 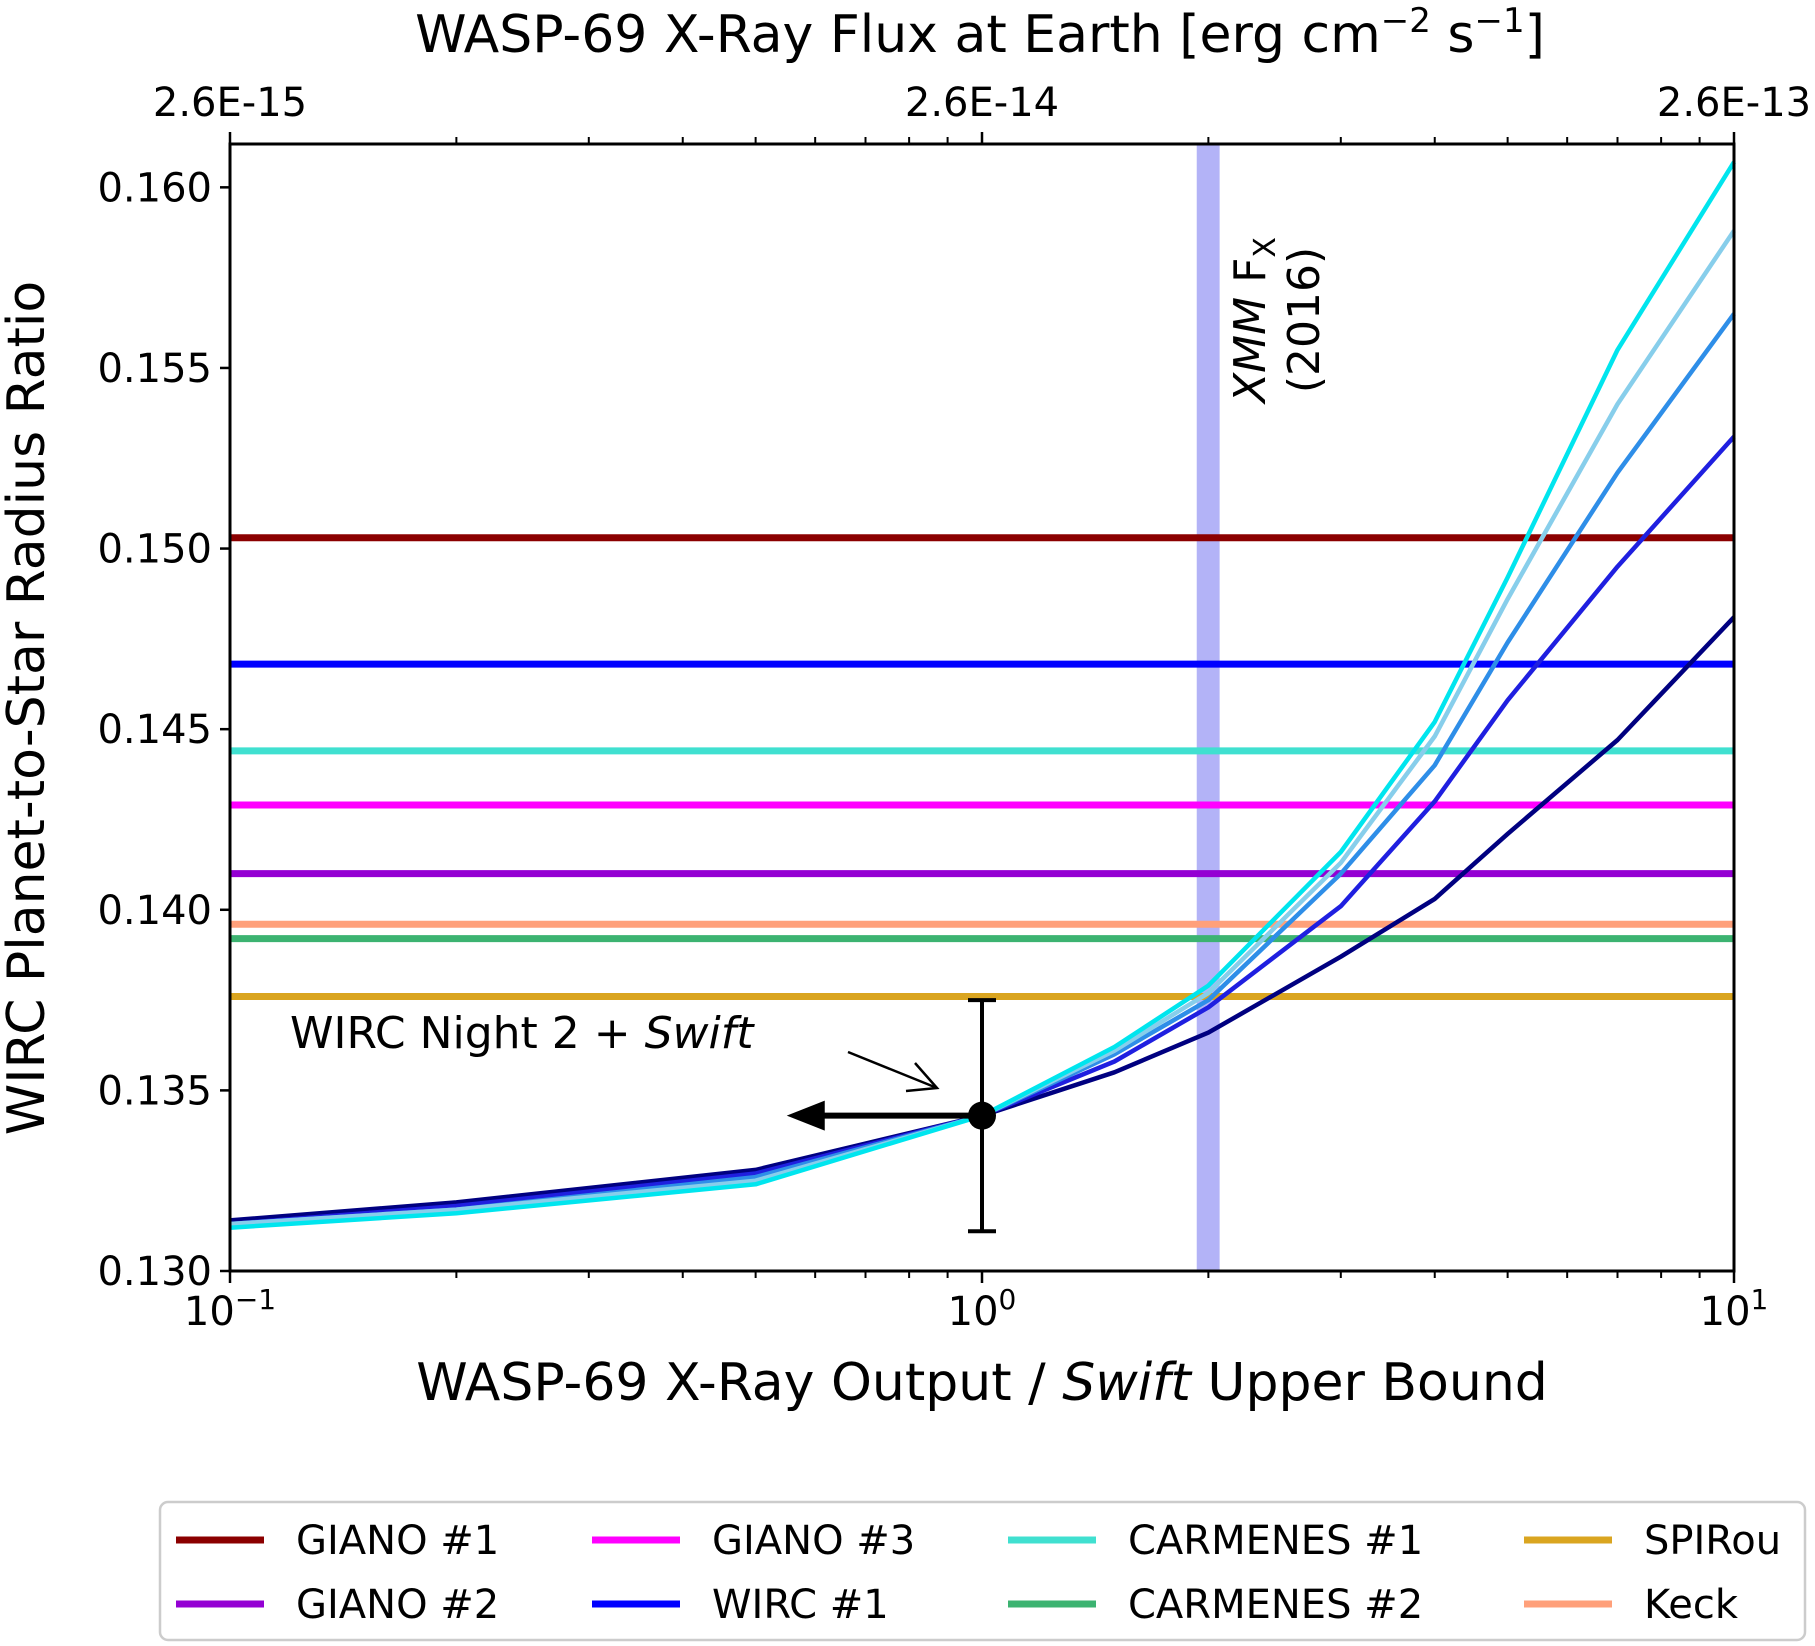 I want to click on xmm-band-layer, so click(x=1208, y=707).